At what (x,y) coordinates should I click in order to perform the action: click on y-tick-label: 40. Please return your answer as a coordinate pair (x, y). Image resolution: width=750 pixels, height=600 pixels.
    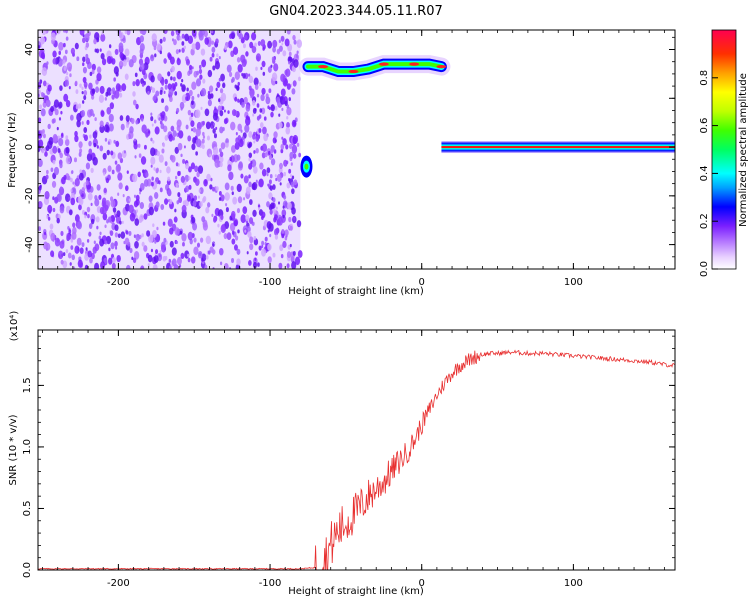
    Looking at the image, I should click on (29, 49).